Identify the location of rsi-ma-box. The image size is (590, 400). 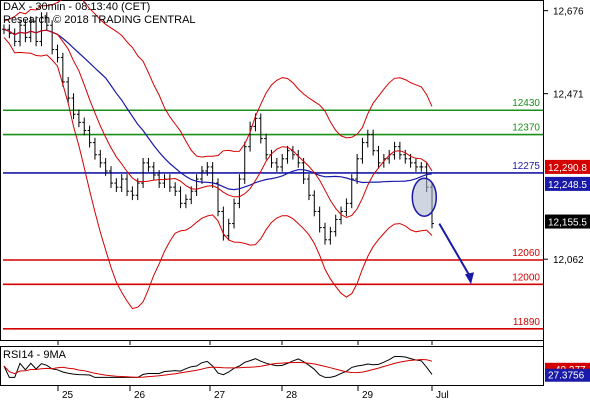
(567, 375).